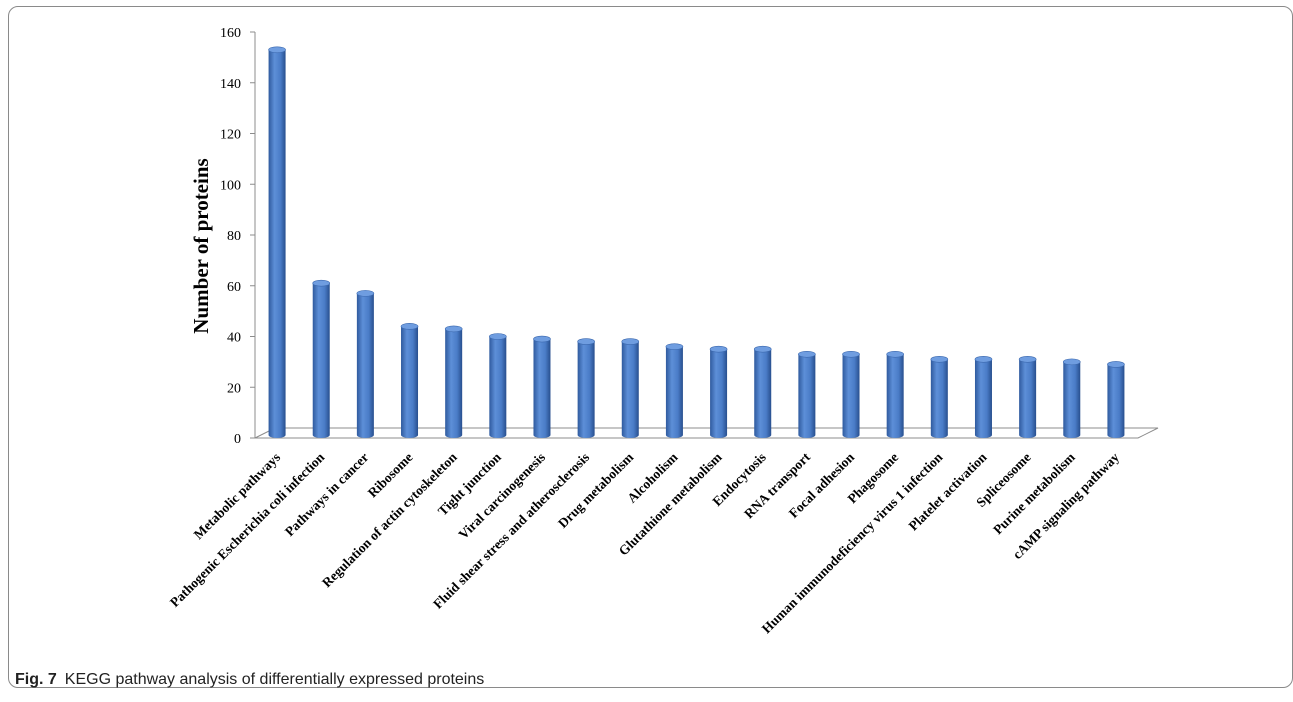  What do you see at coordinates (234, 338) in the screenshot?
I see `y-tick-label: 40` at bounding box center [234, 338].